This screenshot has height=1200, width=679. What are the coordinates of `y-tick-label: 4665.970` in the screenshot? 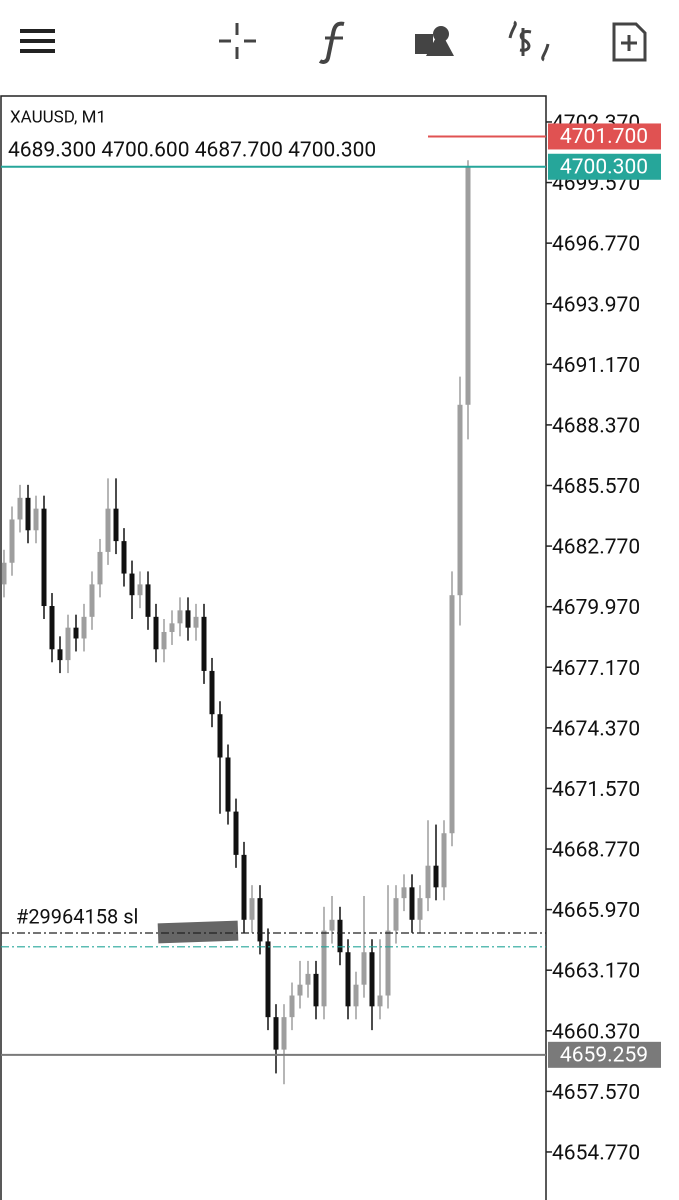 It's located at (596, 911).